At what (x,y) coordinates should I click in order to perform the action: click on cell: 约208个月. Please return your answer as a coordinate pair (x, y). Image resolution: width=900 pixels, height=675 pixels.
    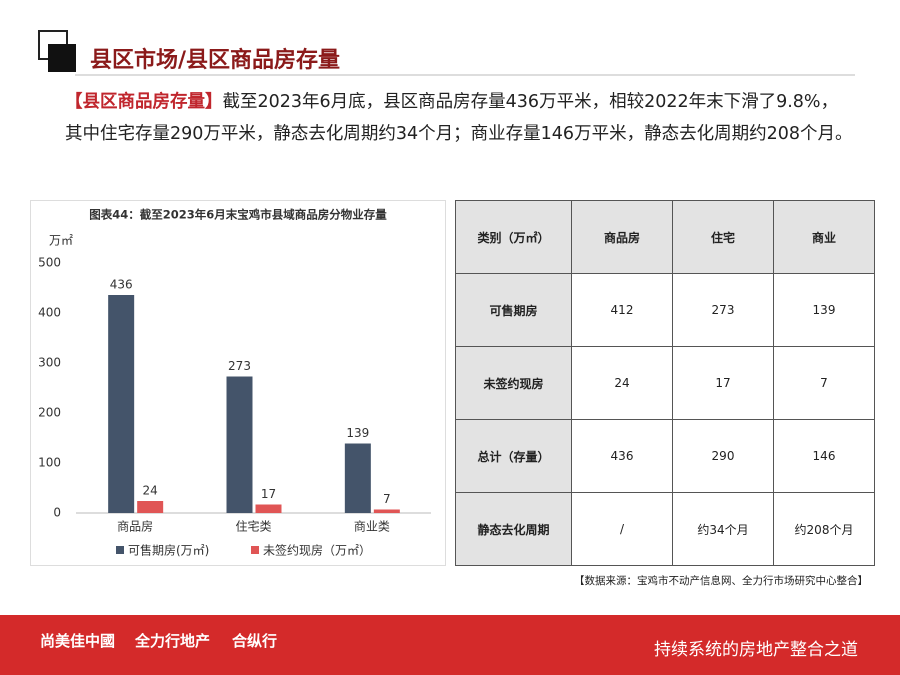
    Looking at the image, I should click on (824, 529).